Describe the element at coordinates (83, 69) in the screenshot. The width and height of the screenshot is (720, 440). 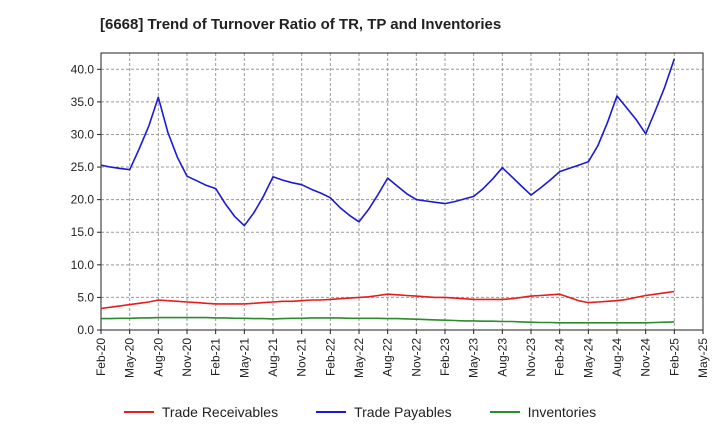
I see `y-tick-label: 40.0` at that location.